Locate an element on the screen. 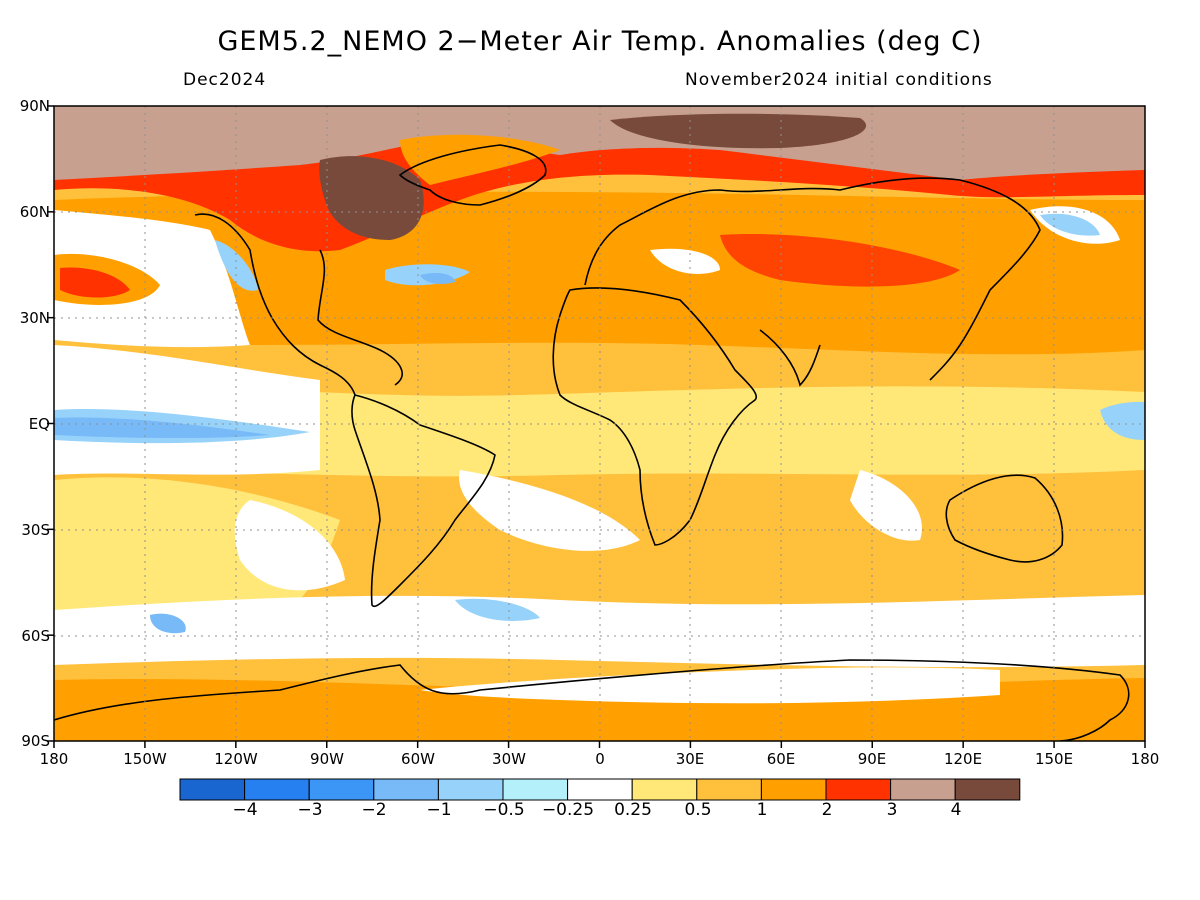 This screenshot has width=1200, height=900. colorbar-label: 4 is located at coordinates (956, 810).